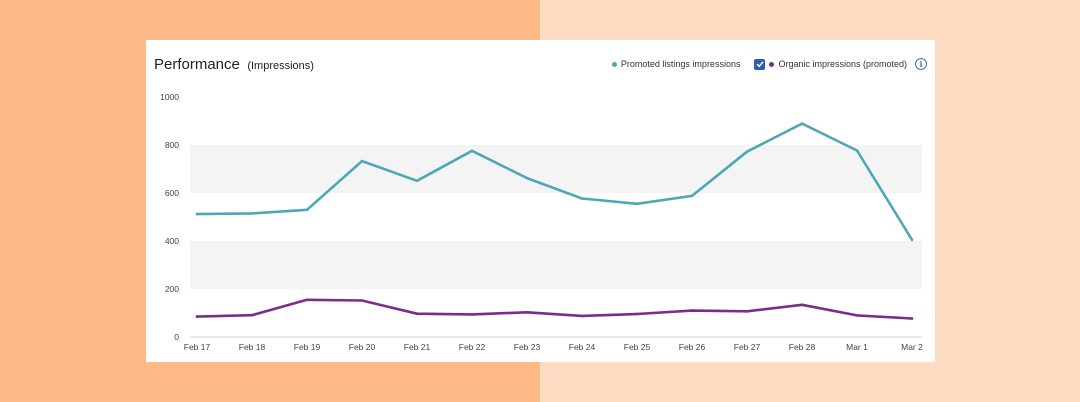 This screenshot has height=402, width=1080. I want to click on title-row: Performance (Impressions), so click(234, 65).